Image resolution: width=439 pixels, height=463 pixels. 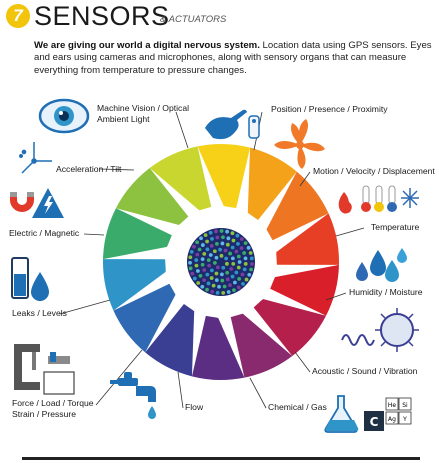 What do you see at coordinates (193, 19) in the screenshot?
I see `page-subtitle: & ACTUATORS` at bounding box center [193, 19].